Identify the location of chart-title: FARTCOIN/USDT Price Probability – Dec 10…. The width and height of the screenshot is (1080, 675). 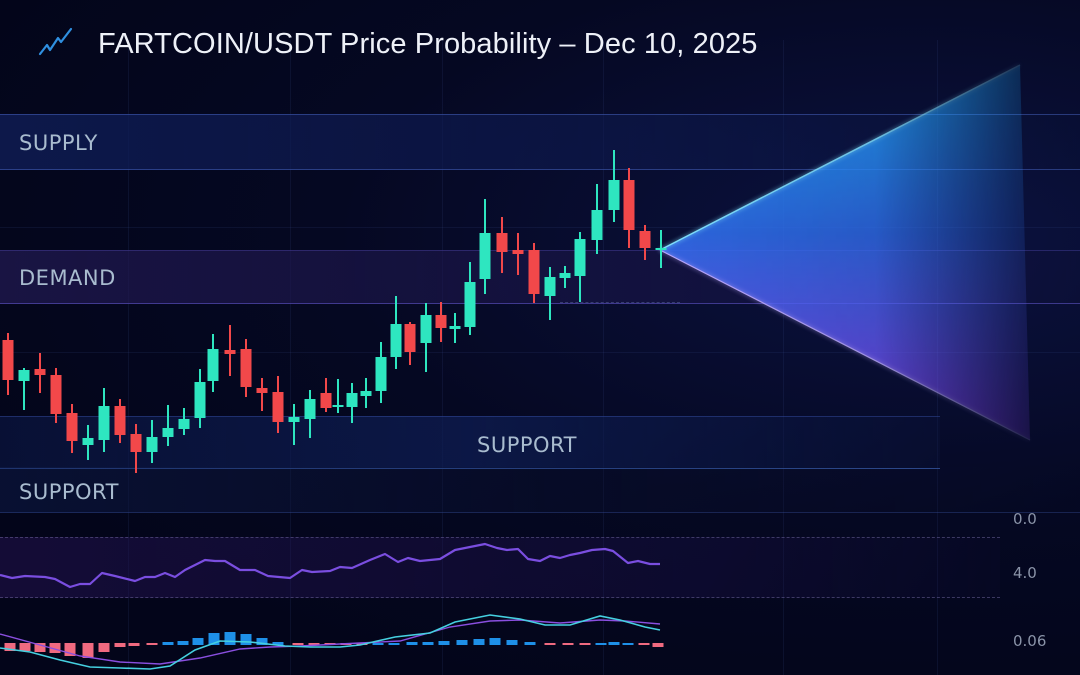
(428, 43).